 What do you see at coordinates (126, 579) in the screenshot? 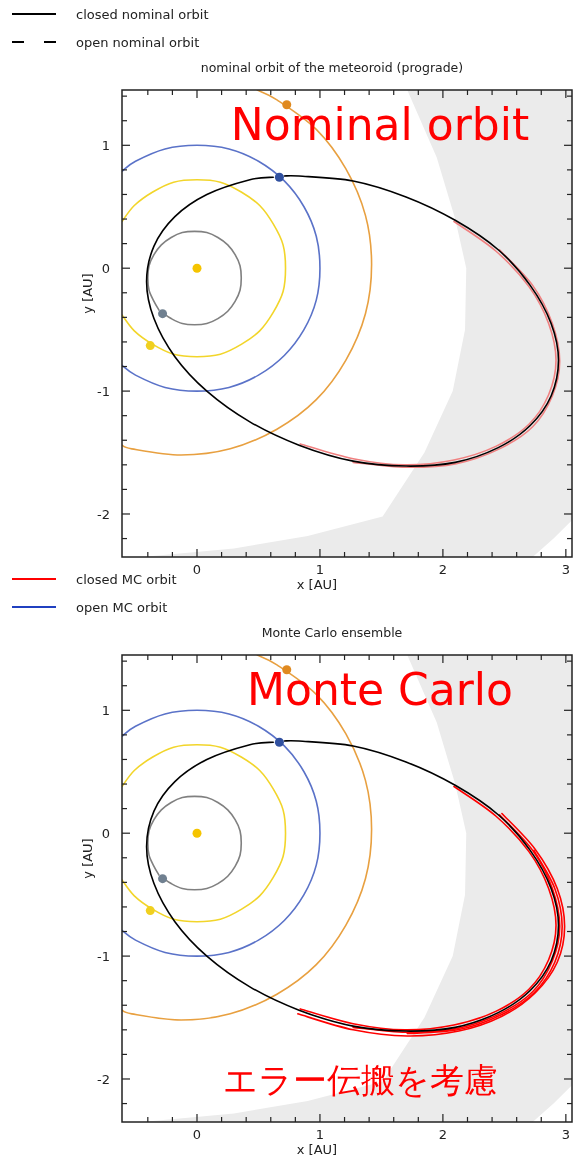
I see `legend-label: closed MC orbit` at bounding box center [126, 579].